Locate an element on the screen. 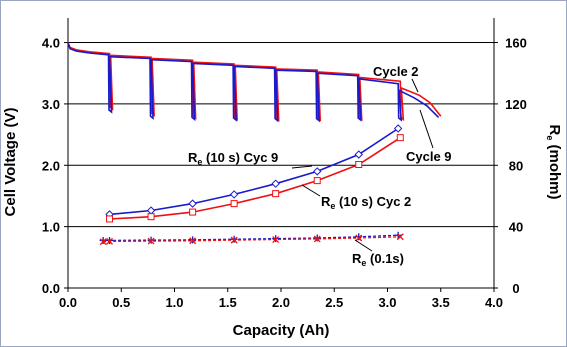 The width and height of the screenshot is (567, 347). x-tick-label-6: 3.0 is located at coordinates (387, 302).